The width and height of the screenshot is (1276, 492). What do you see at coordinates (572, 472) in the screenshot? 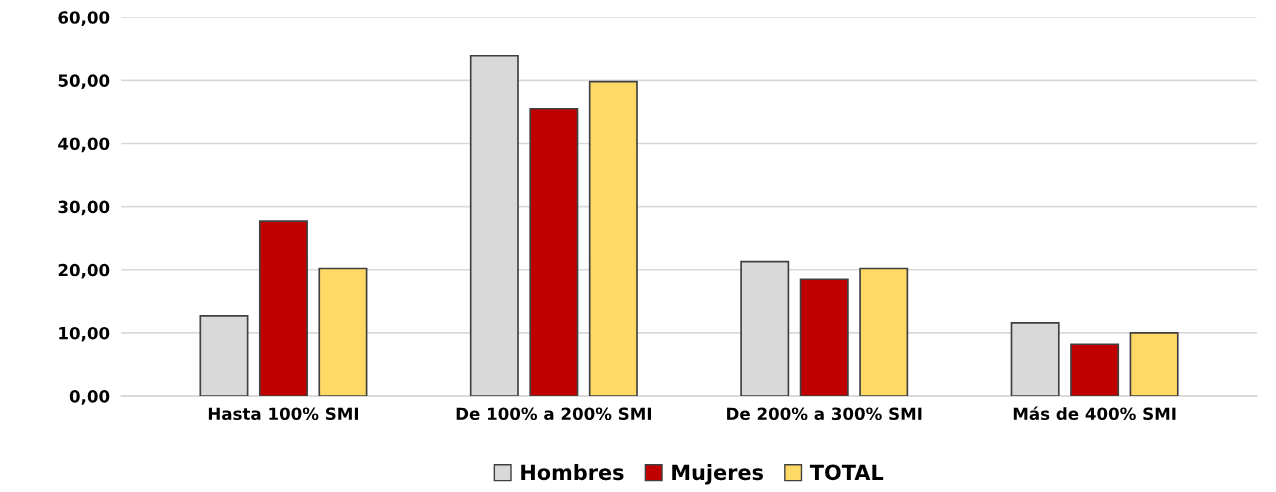
I see `legend-label: Hombres` at bounding box center [572, 472].